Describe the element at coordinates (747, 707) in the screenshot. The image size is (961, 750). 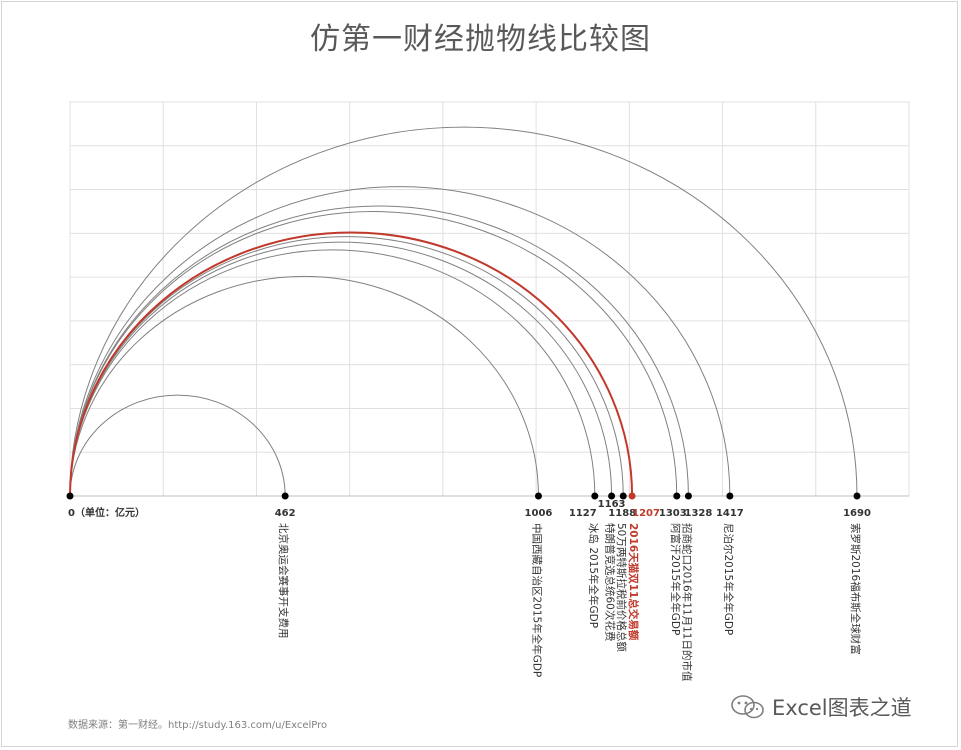
I see `wechat-icon` at that location.